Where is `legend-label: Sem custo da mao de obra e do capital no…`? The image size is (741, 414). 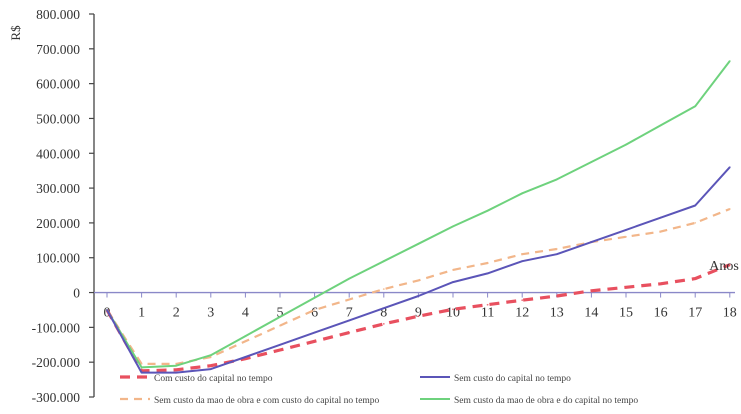 legend-label: Sem custo da mao de obra e do capital no… is located at coordinates (546, 401).